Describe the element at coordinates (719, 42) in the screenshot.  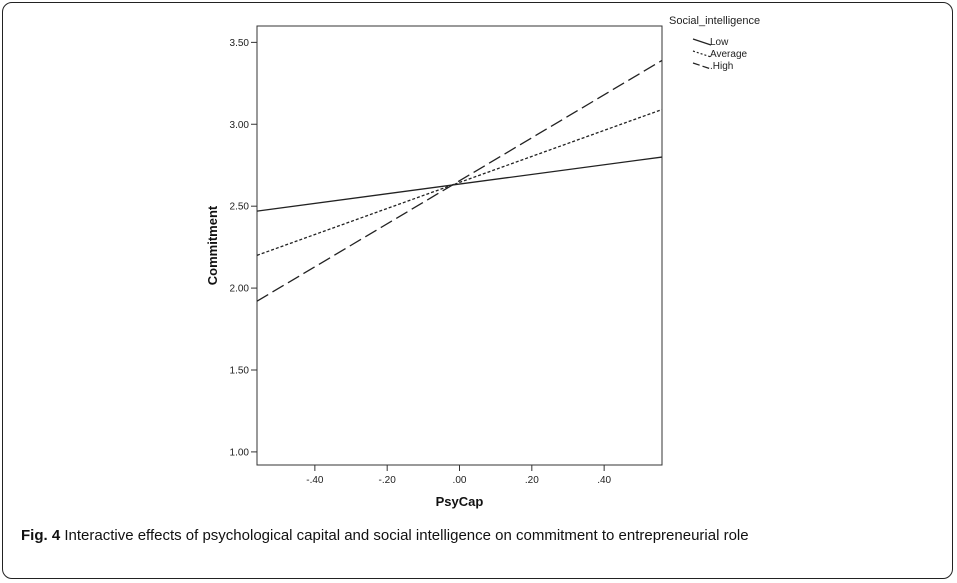
I see `legend-label: Low` at that location.